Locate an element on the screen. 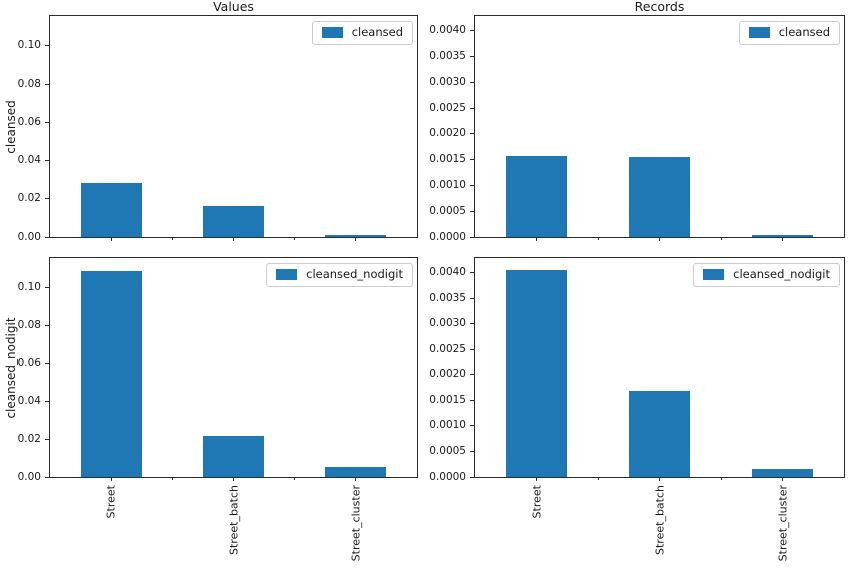 This screenshot has height=568, width=853. y-tick-label: 0.10 is located at coordinates (29, 45).